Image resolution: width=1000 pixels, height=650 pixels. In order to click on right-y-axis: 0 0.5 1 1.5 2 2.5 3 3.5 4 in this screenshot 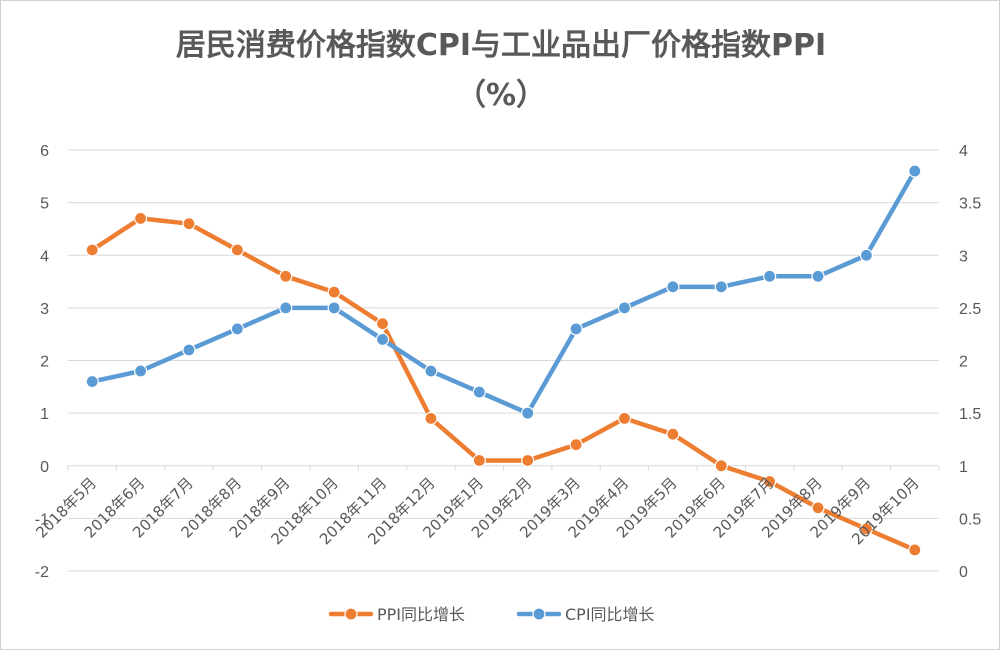, I will do `click(970, 362)`.